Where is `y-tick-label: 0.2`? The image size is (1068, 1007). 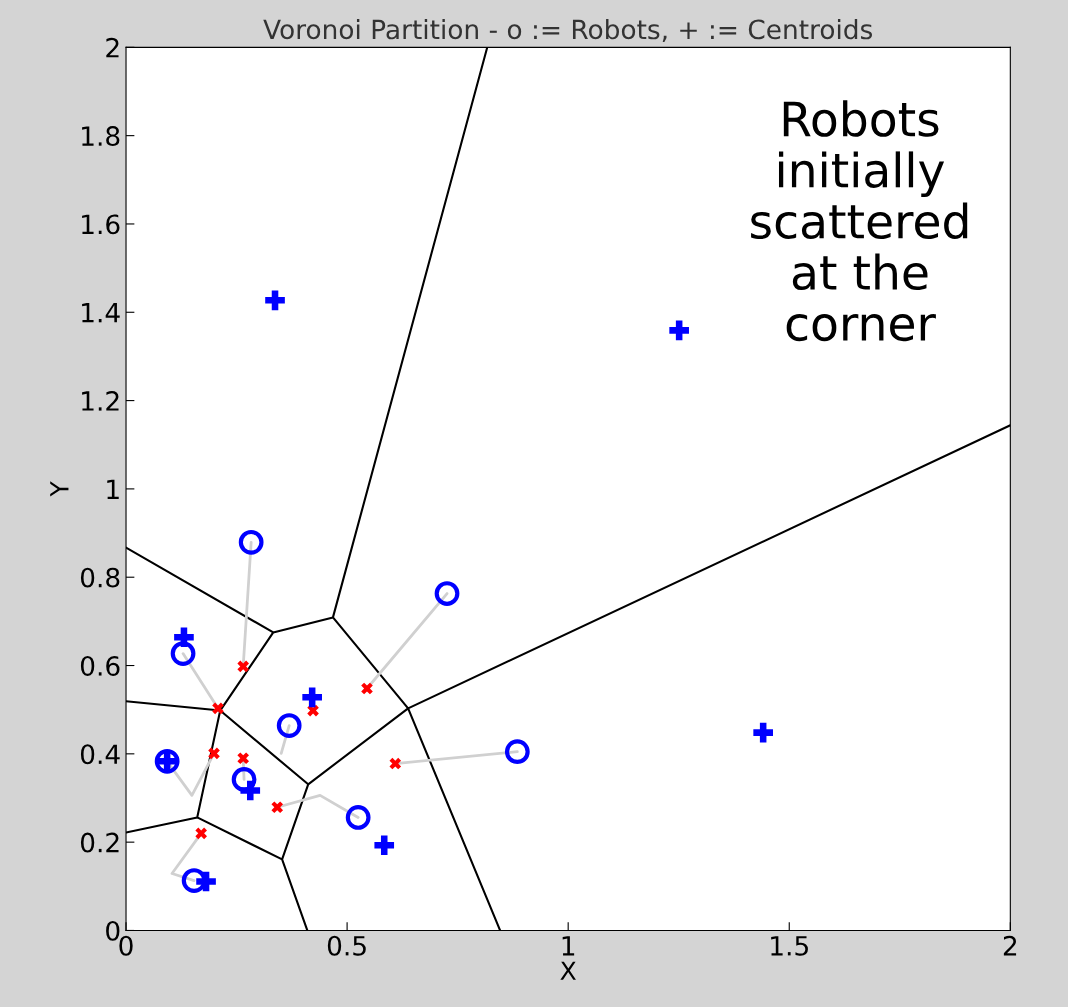
y-tick-label: 0.2 is located at coordinates (99, 842).